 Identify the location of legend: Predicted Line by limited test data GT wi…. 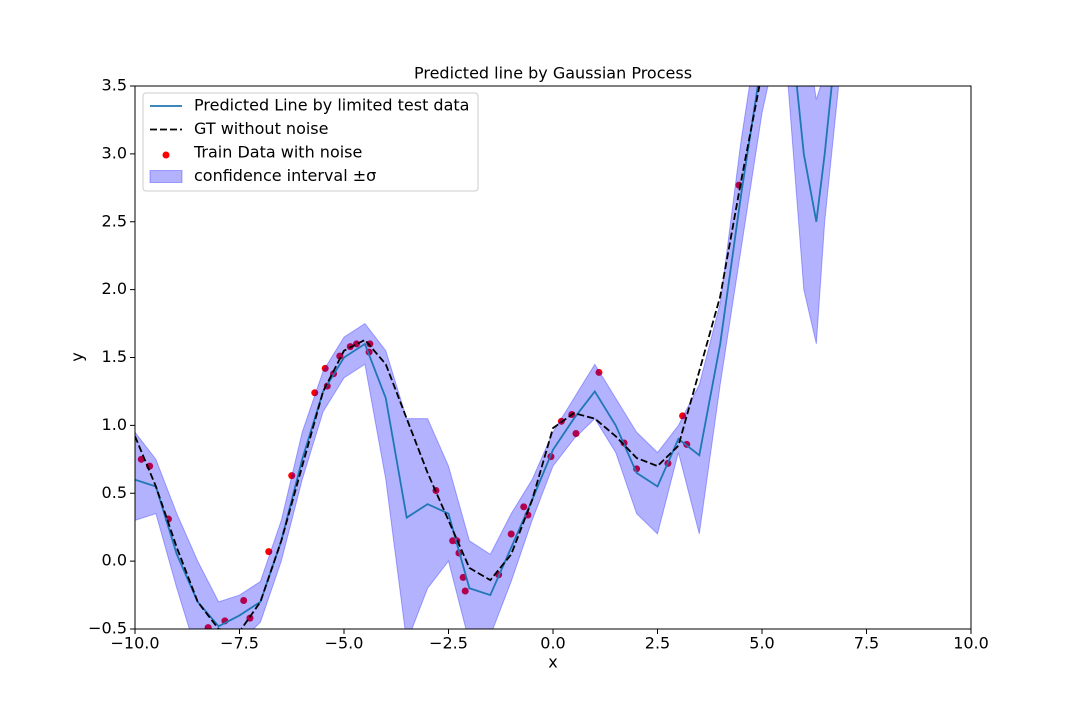
(310, 142).